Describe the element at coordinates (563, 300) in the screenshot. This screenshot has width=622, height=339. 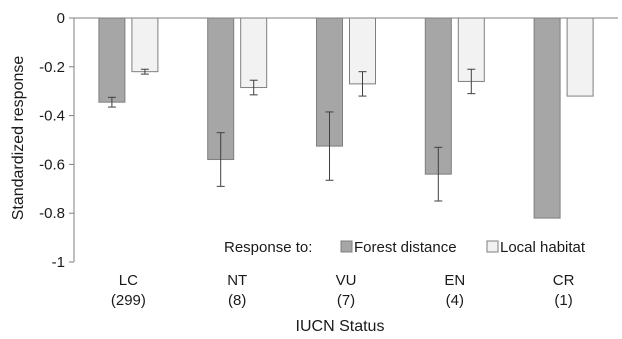
I see `x-category-count: (1)` at that location.